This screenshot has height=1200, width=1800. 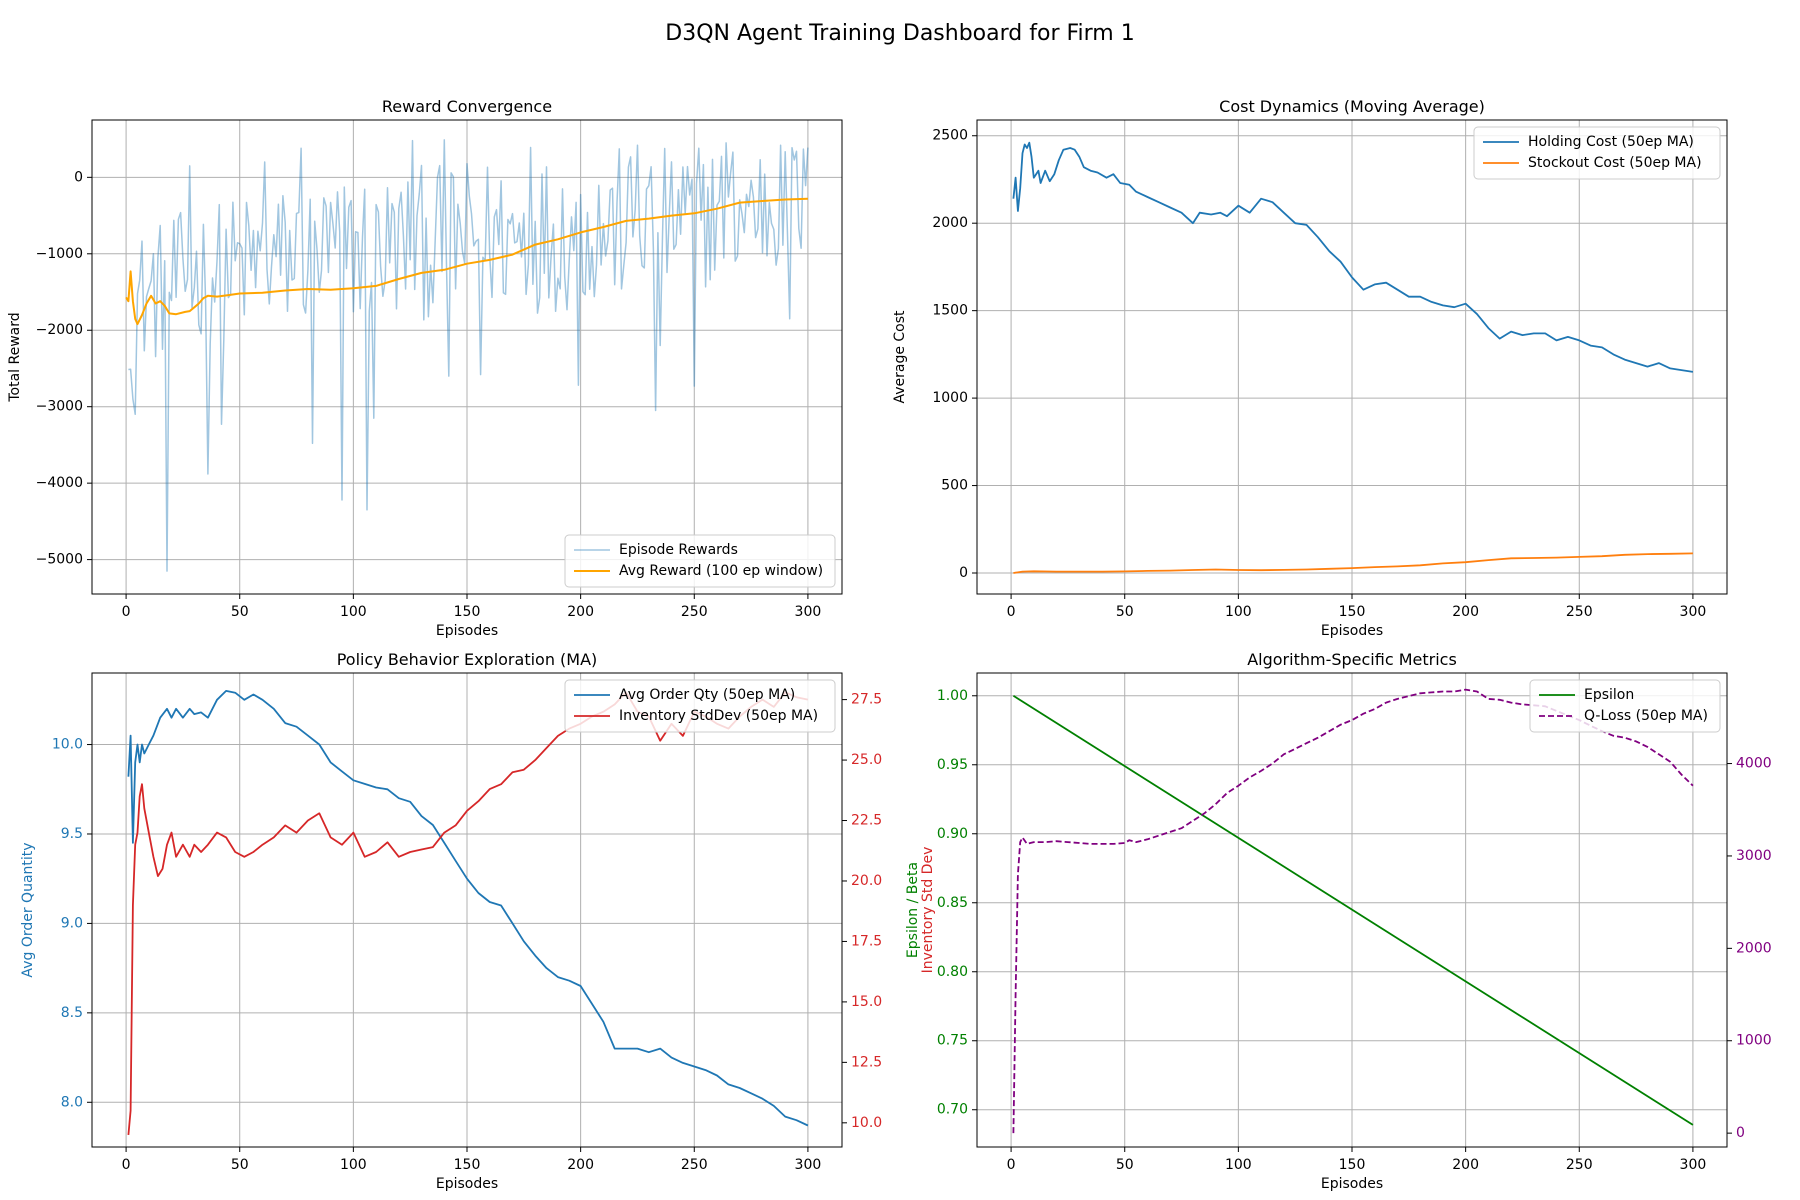 I want to click on y-right-axis-ticks: 0 1000 2000 3000 4000, so click(x=1749, y=948).